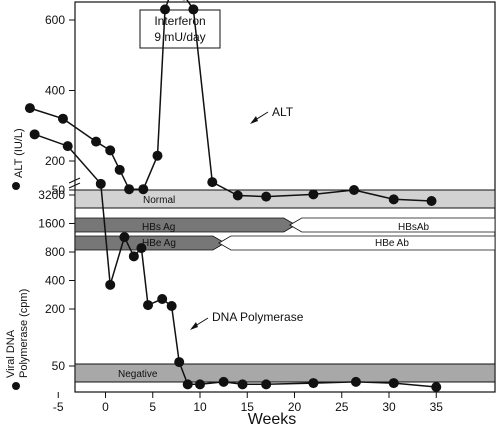 The height and width of the screenshot is (431, 500). What do you see at coordinates (55, 161) in the screenshot?
I see `alt-y-tick-label: 200` at bounding box center [55, 161].